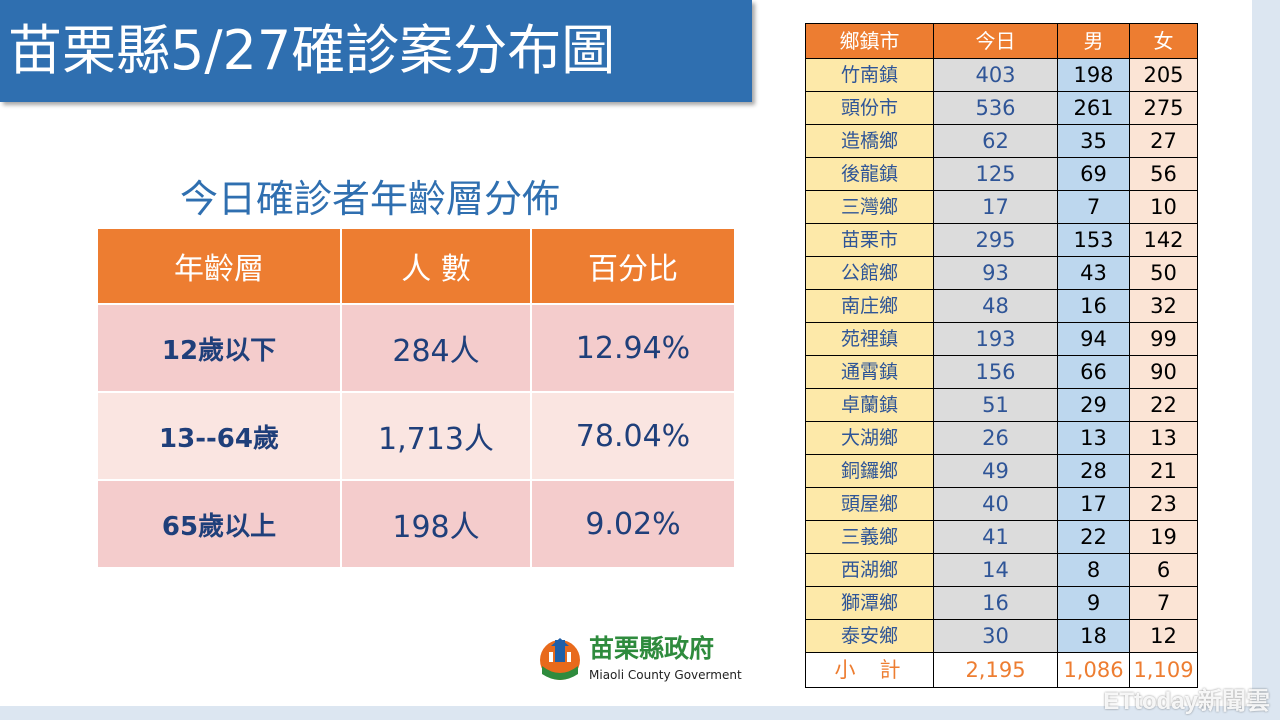  What do you see at coordinates (1163, 240) in the screenshot?
I see `town-female-cell: 142` at bounding box center [1163, 240].